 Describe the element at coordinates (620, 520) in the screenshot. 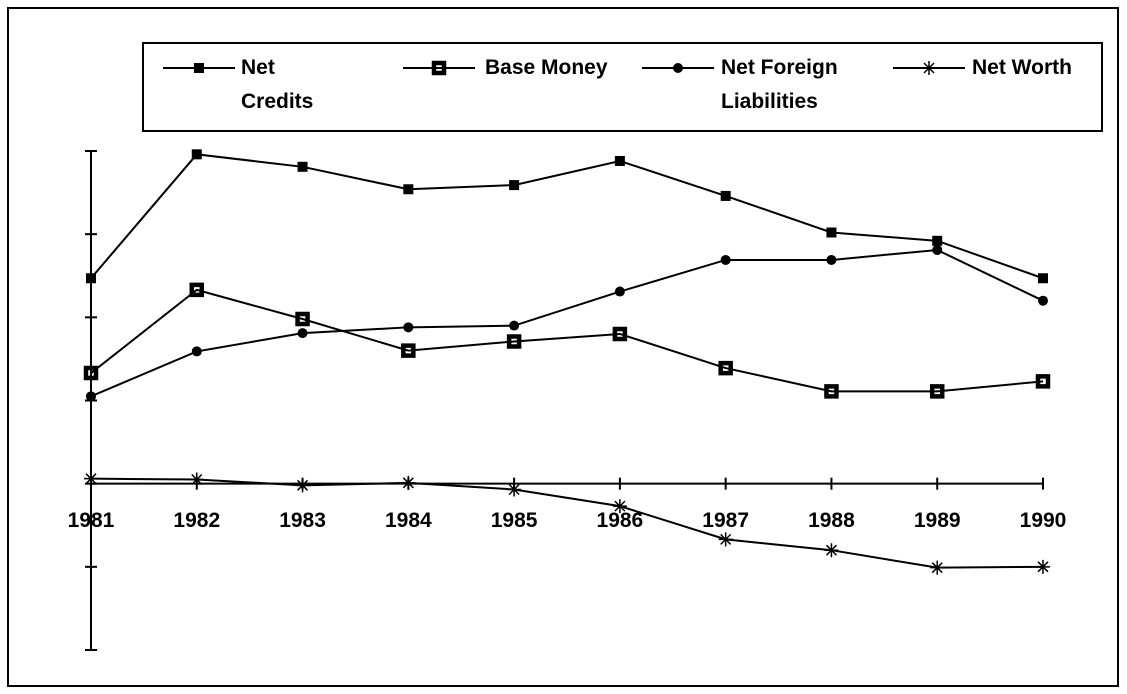

I see `x-tick-label: 1986` at that location.